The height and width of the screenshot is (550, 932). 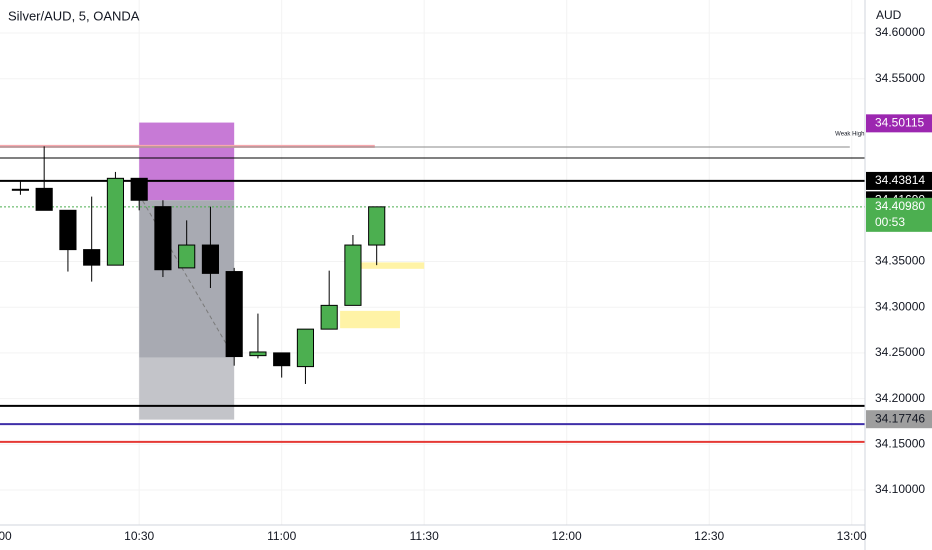 What do you see at coordinates (889, 15) in the screenshot?
I see `y-axis-label: AUD` at bounding box center [889, 15].